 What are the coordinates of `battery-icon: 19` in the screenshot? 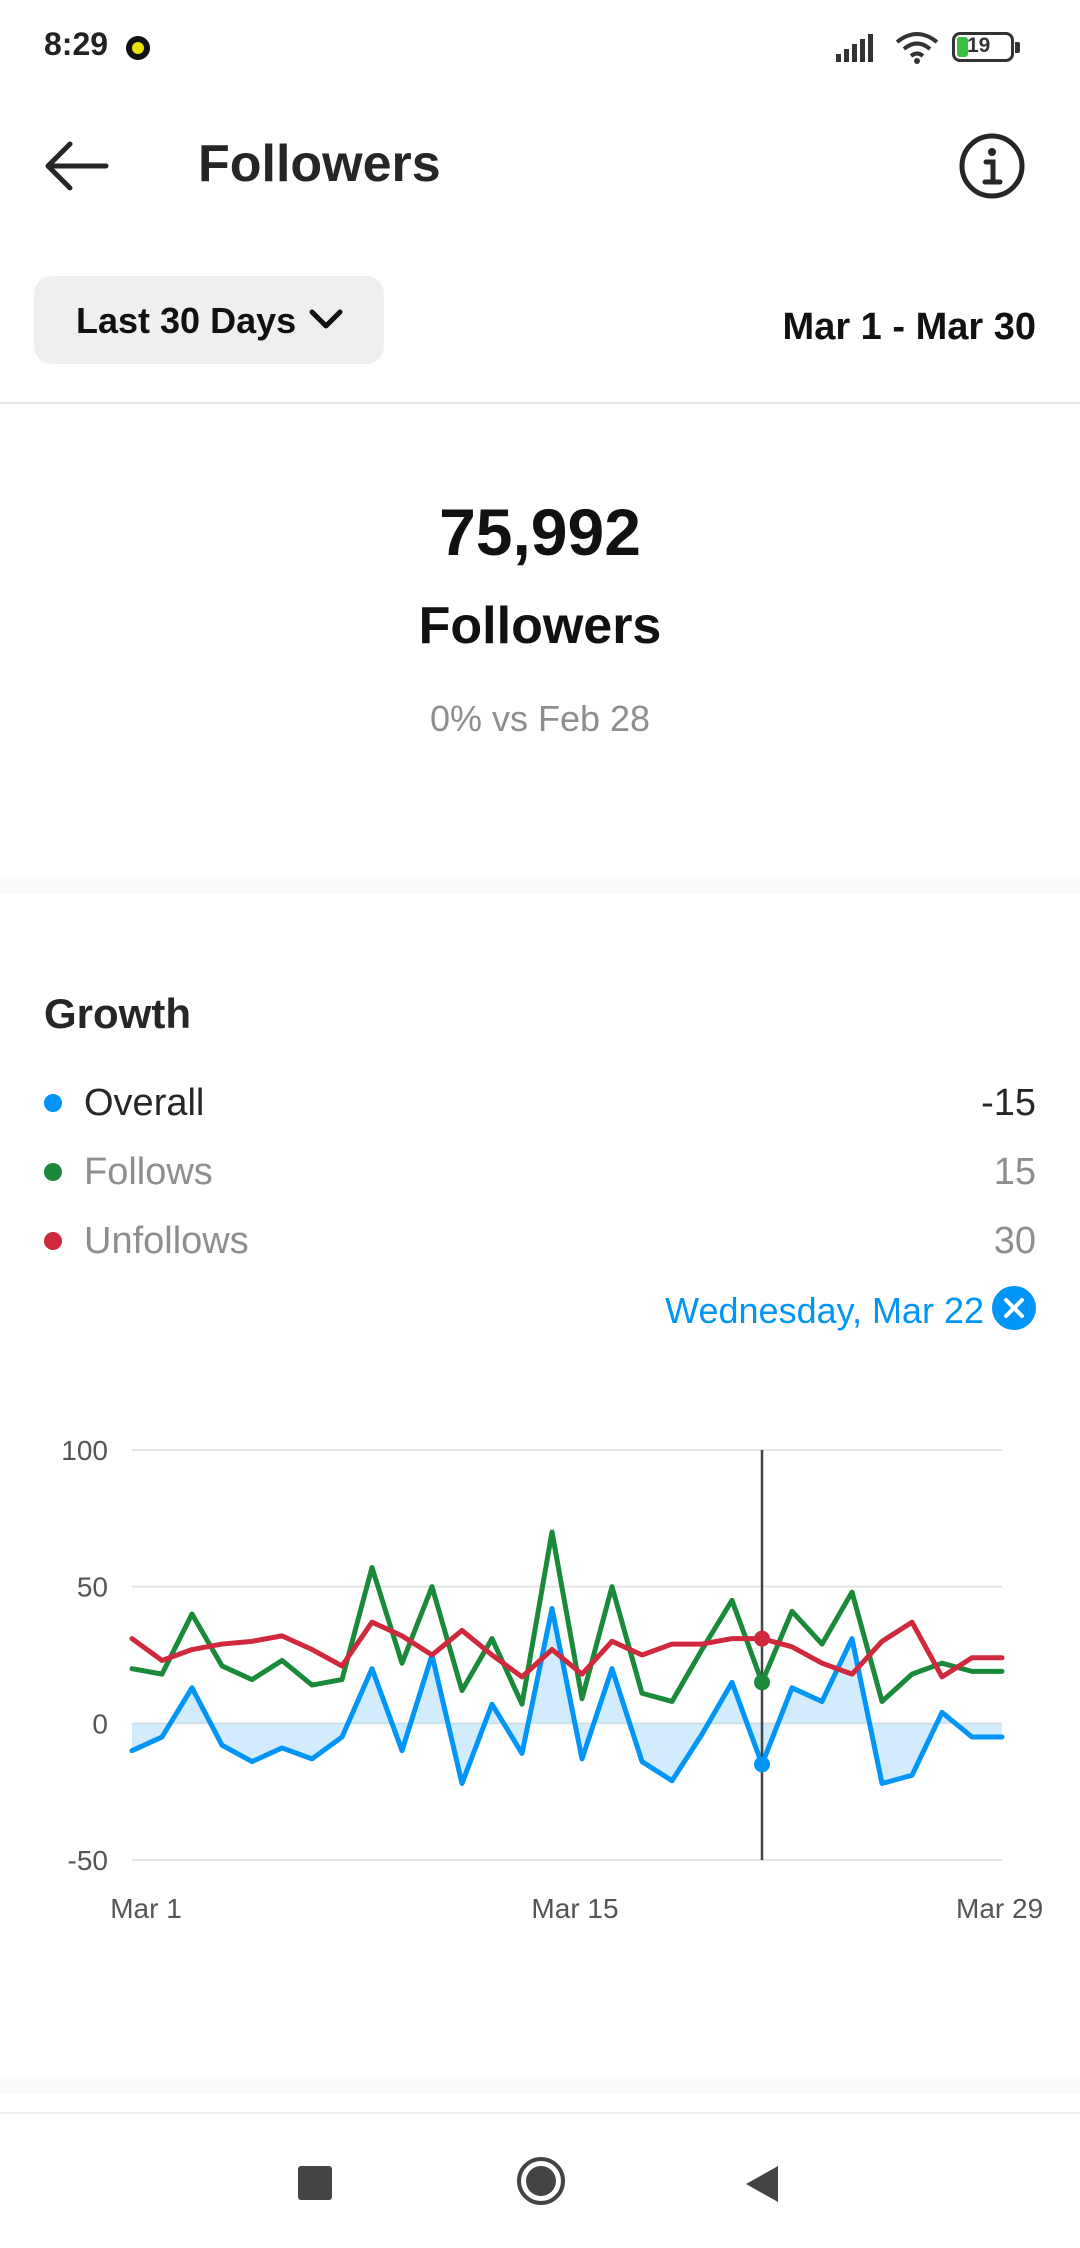 It's located at (986, 47).